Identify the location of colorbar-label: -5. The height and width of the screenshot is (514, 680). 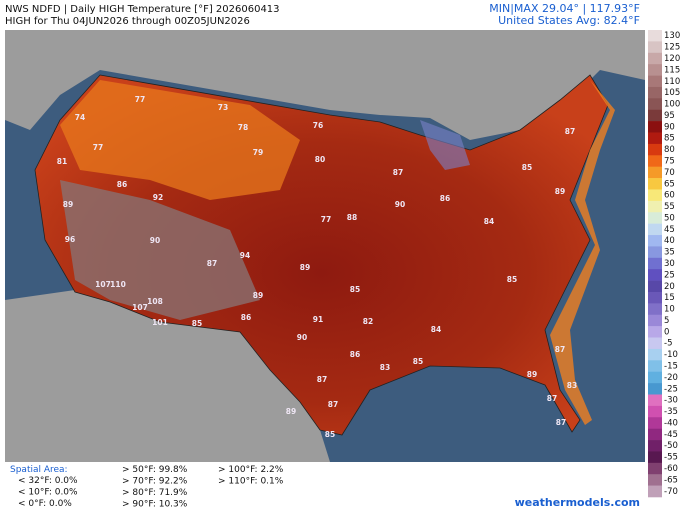
(668, 344).